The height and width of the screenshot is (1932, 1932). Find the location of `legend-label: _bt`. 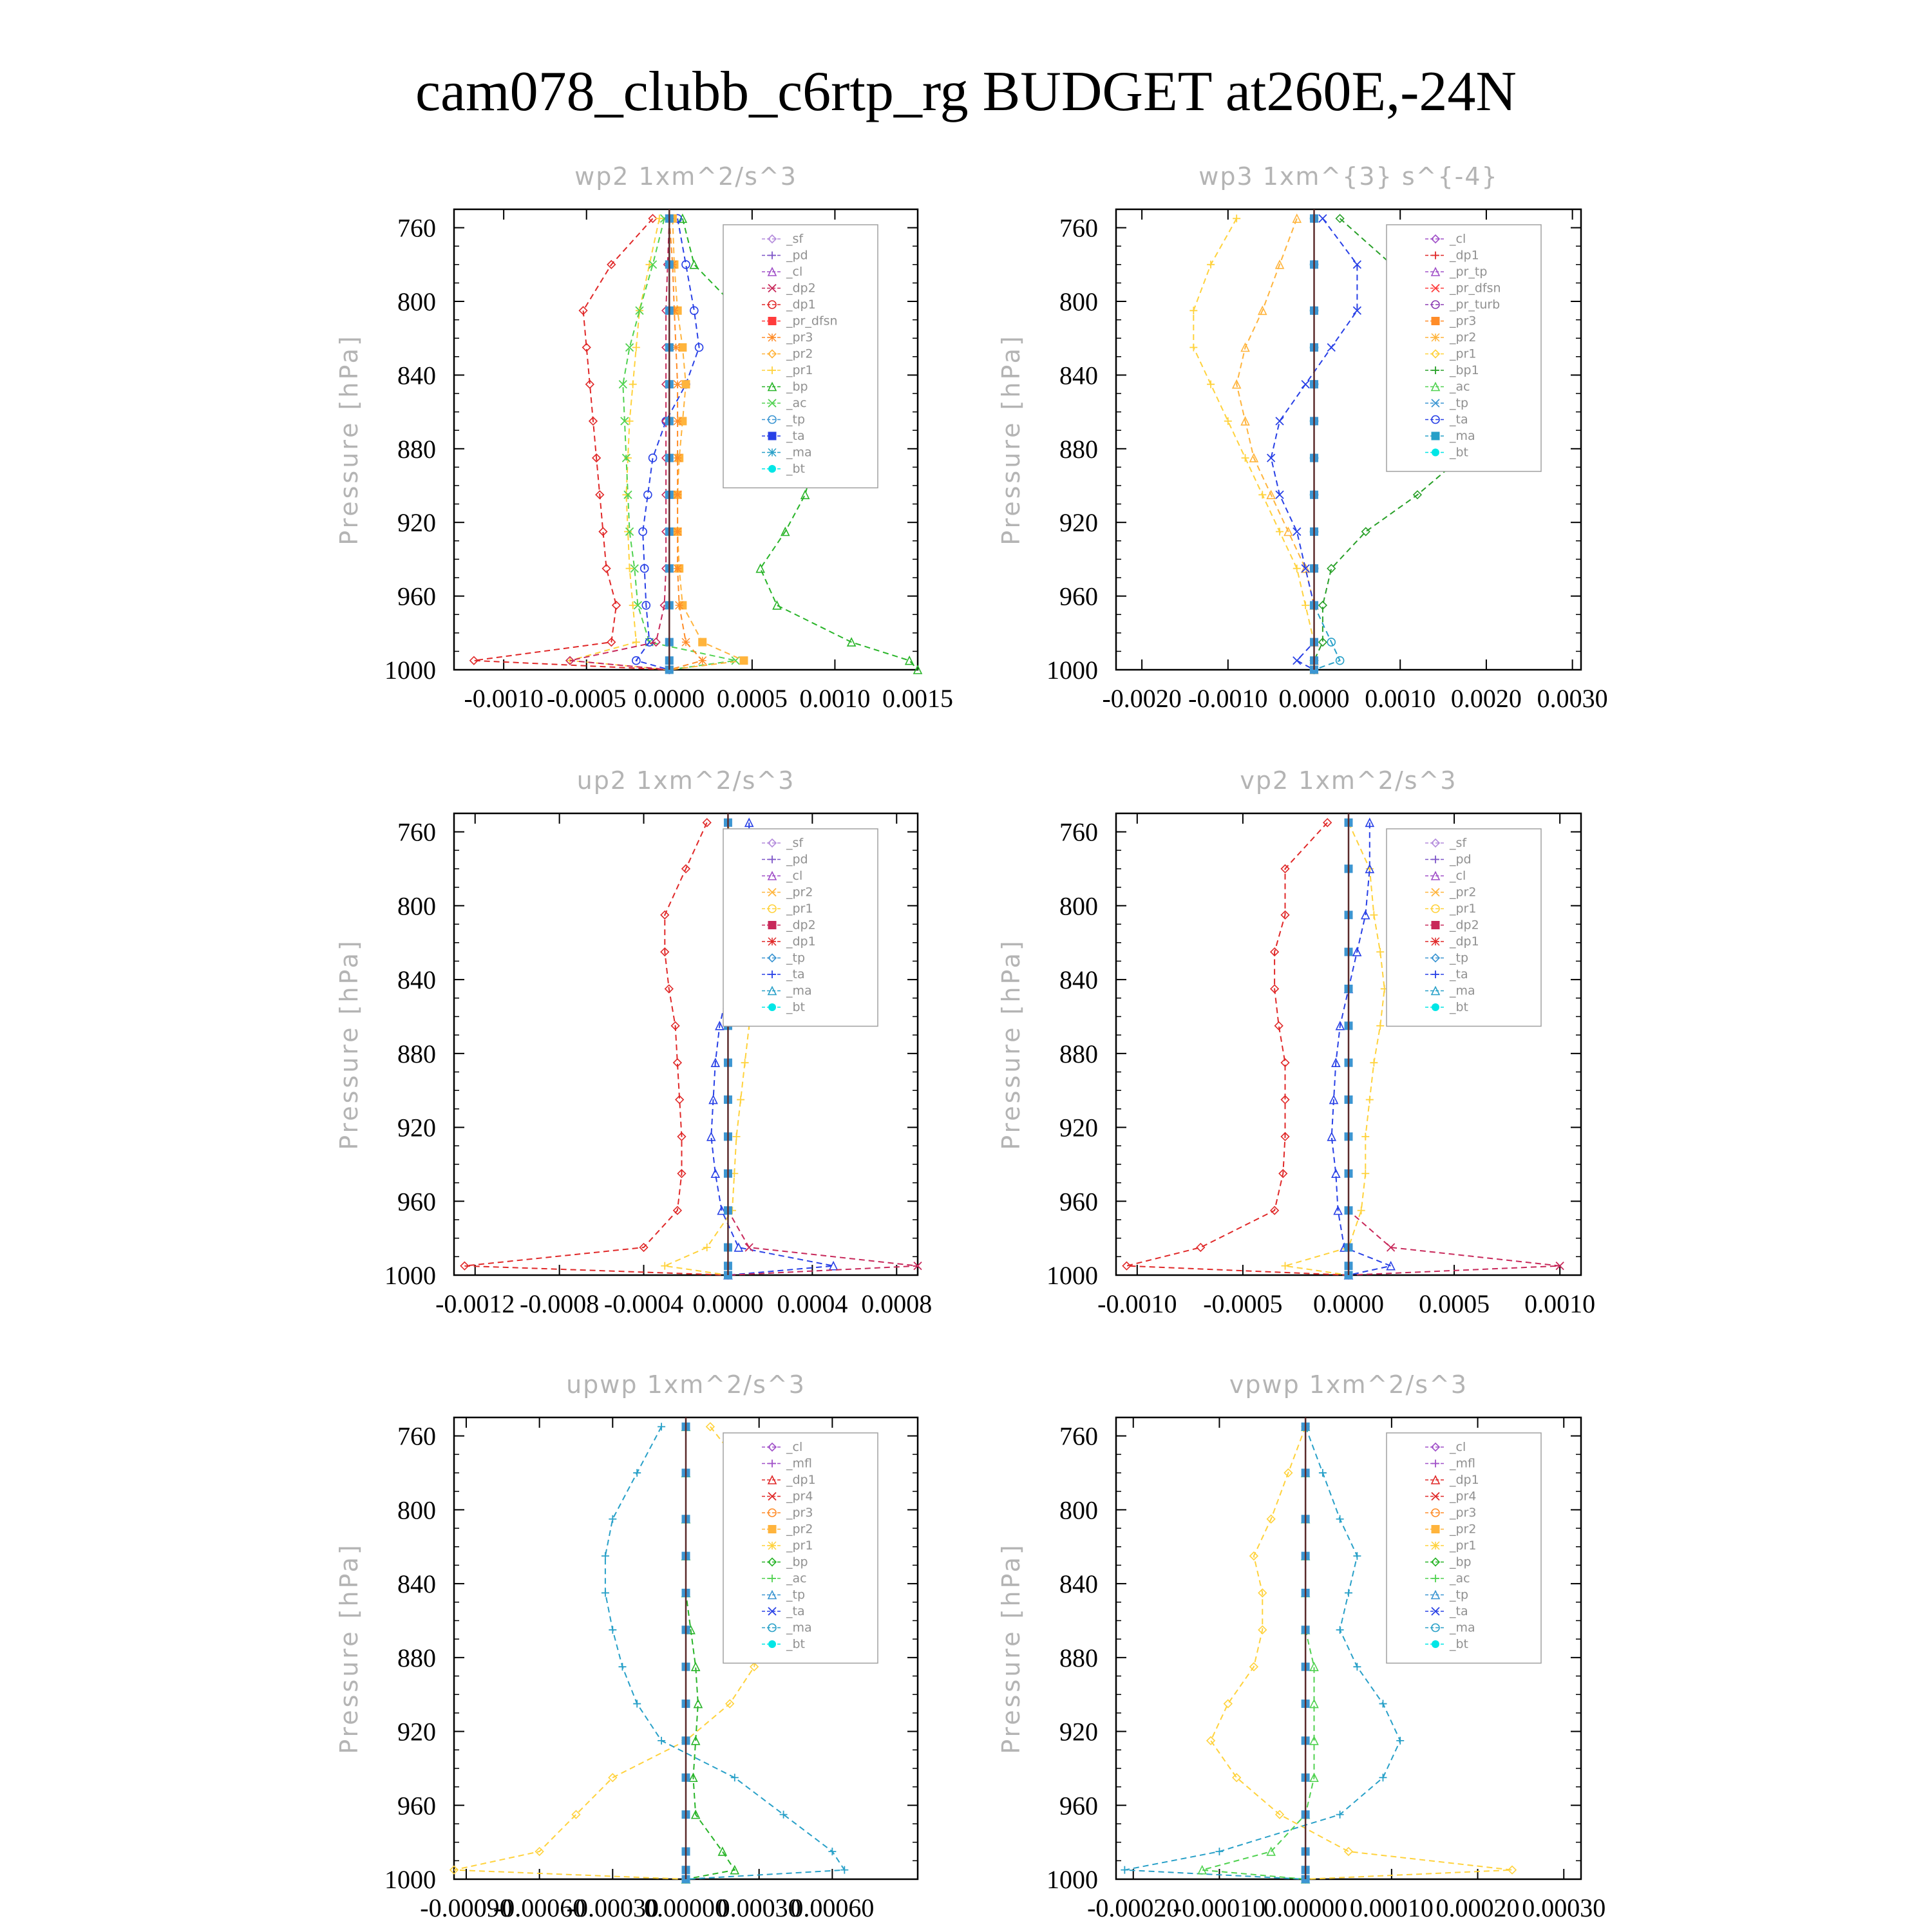

legend-label: _bt is located at coordinates (795, 1644).